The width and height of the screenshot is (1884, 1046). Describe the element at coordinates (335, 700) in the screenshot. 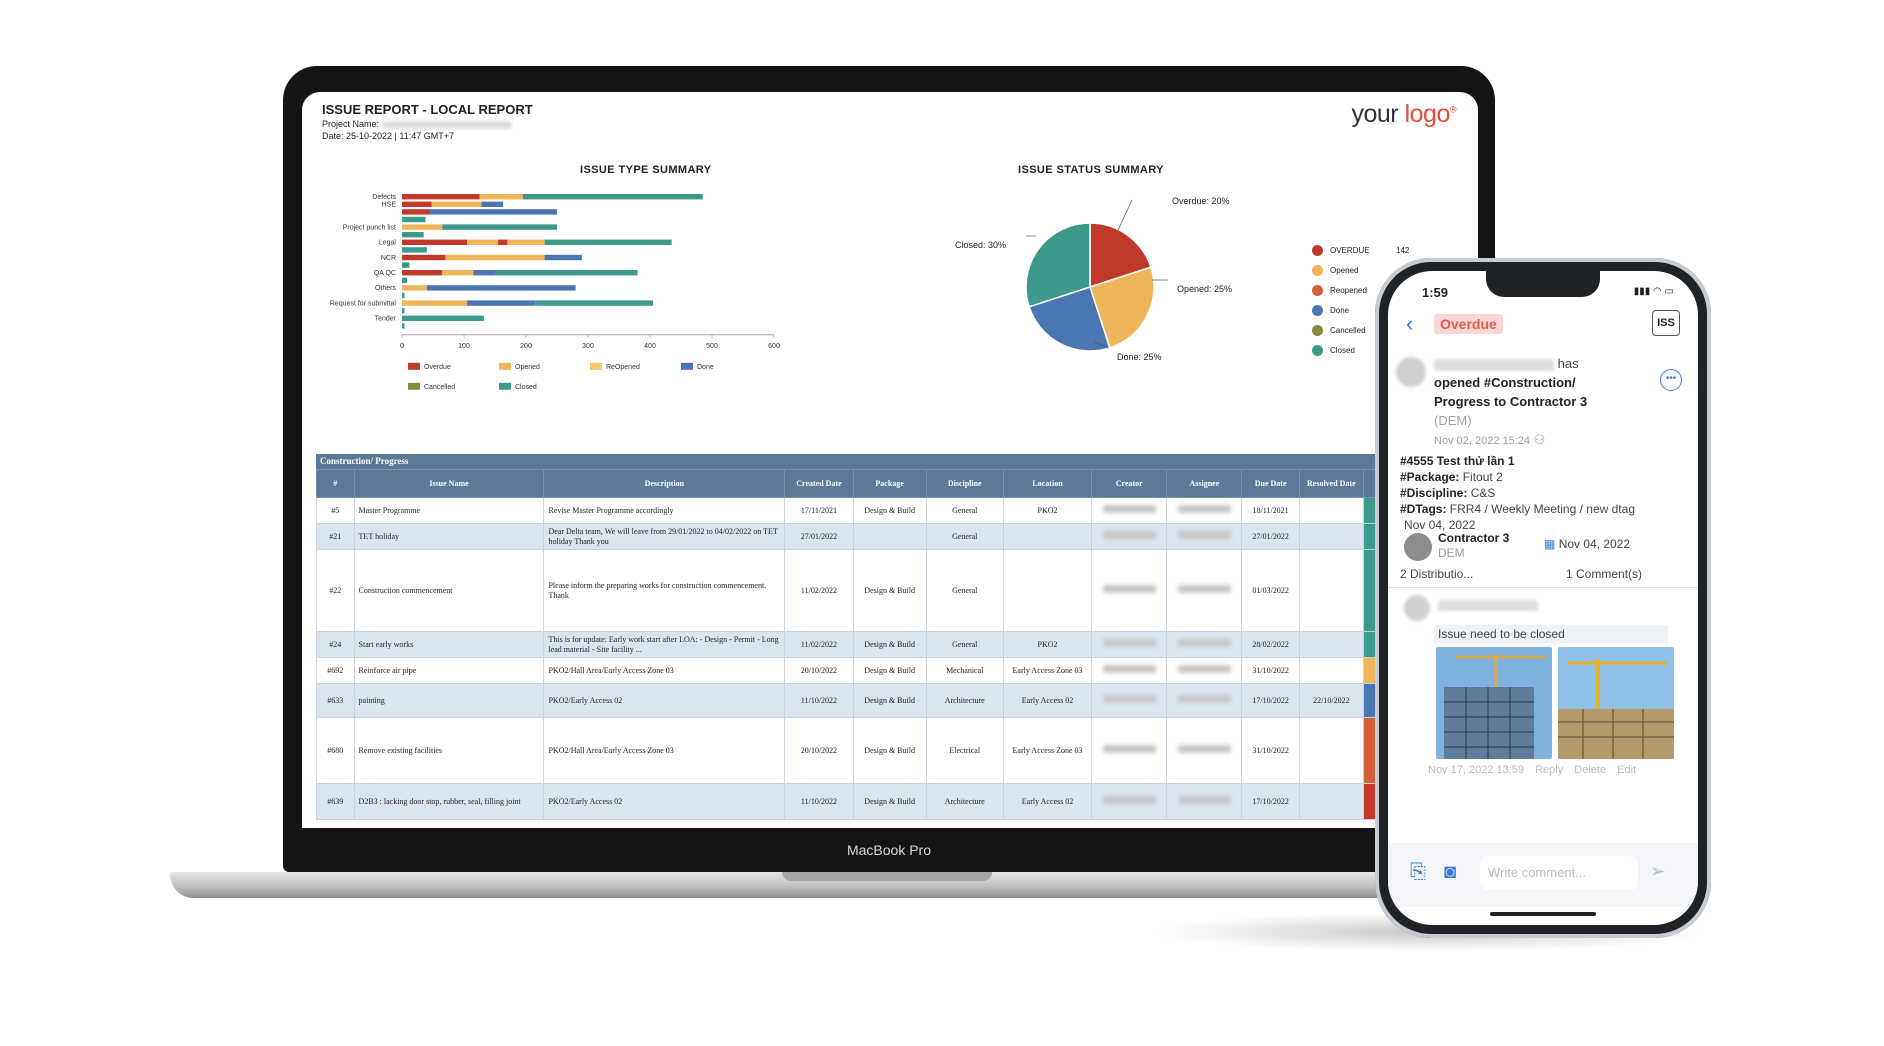

I see `table-cell: #633` at that location.